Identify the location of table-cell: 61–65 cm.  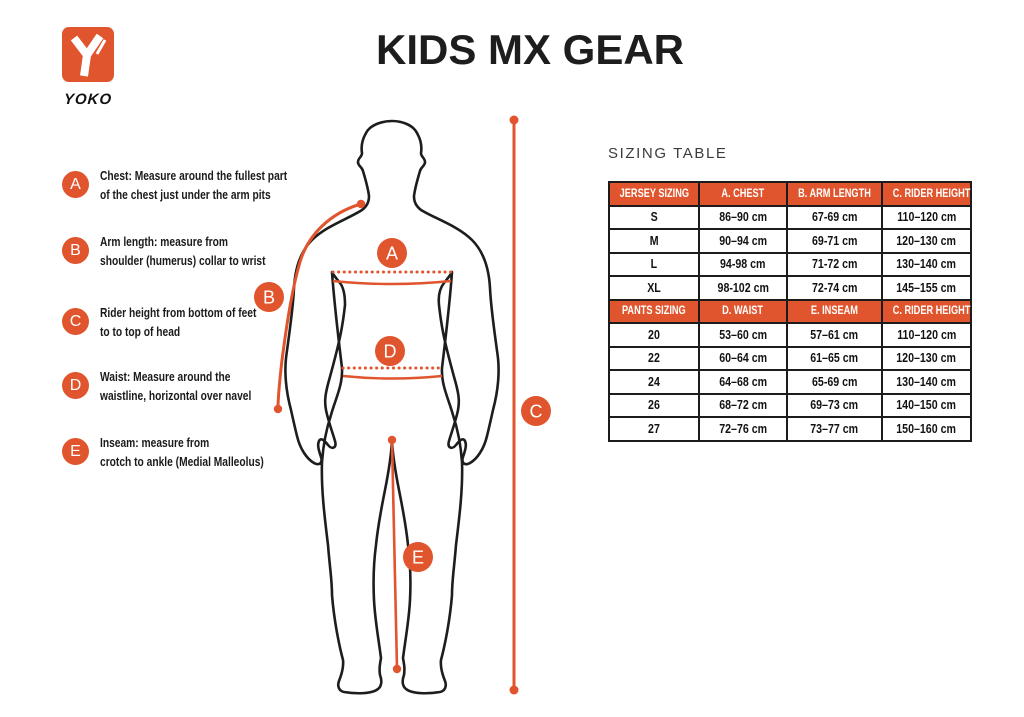
(834, 358).